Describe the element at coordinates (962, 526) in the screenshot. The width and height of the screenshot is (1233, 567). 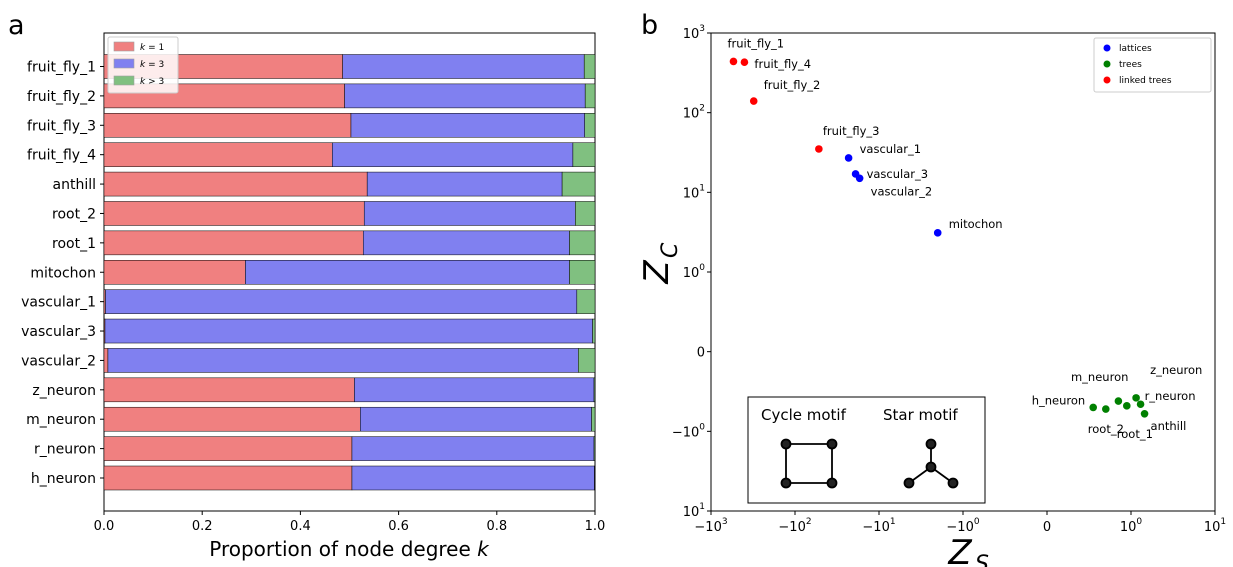
I see `scatter-x-tick-label: −100` at that location.